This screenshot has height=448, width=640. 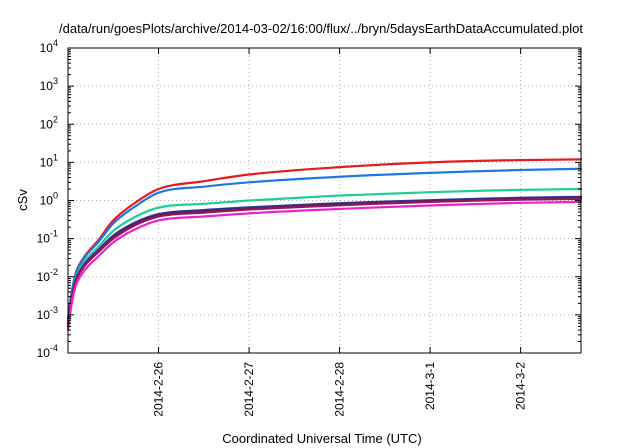 I want to click on x-axis-label: Coordinated Universal Time (UTC), so click(x=321, y=438).